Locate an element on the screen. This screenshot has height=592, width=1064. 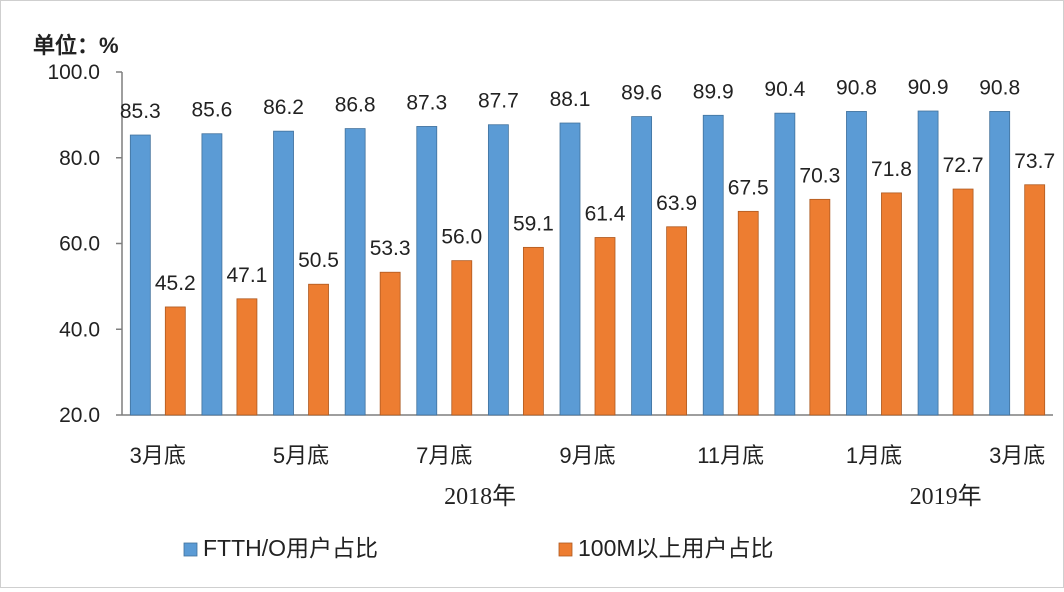
data-label-100m: 45.2 is located at coordinates (175, 283).